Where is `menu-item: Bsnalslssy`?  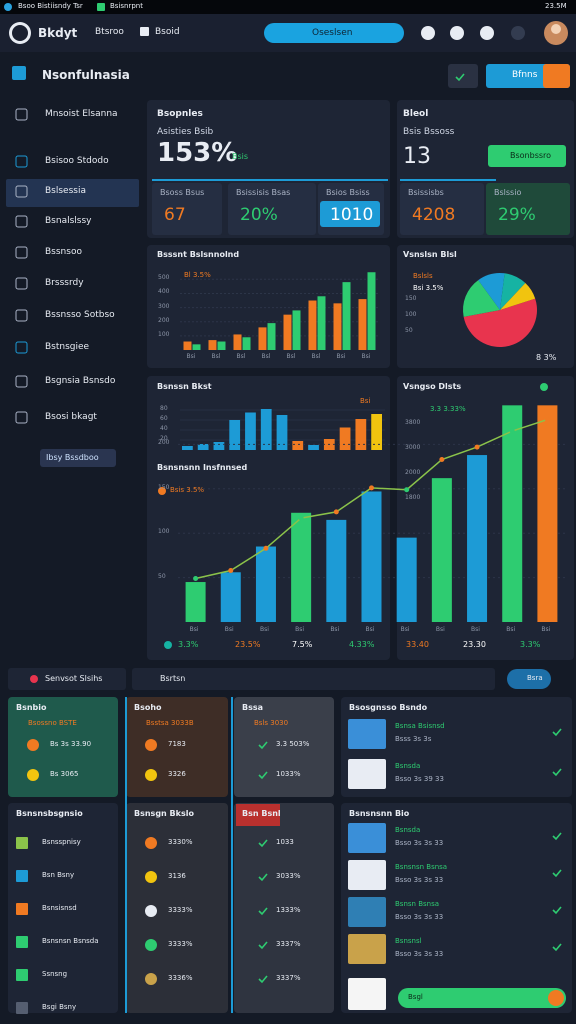
menu-item: Bsnalslssy is located at coordinates (68, 221).